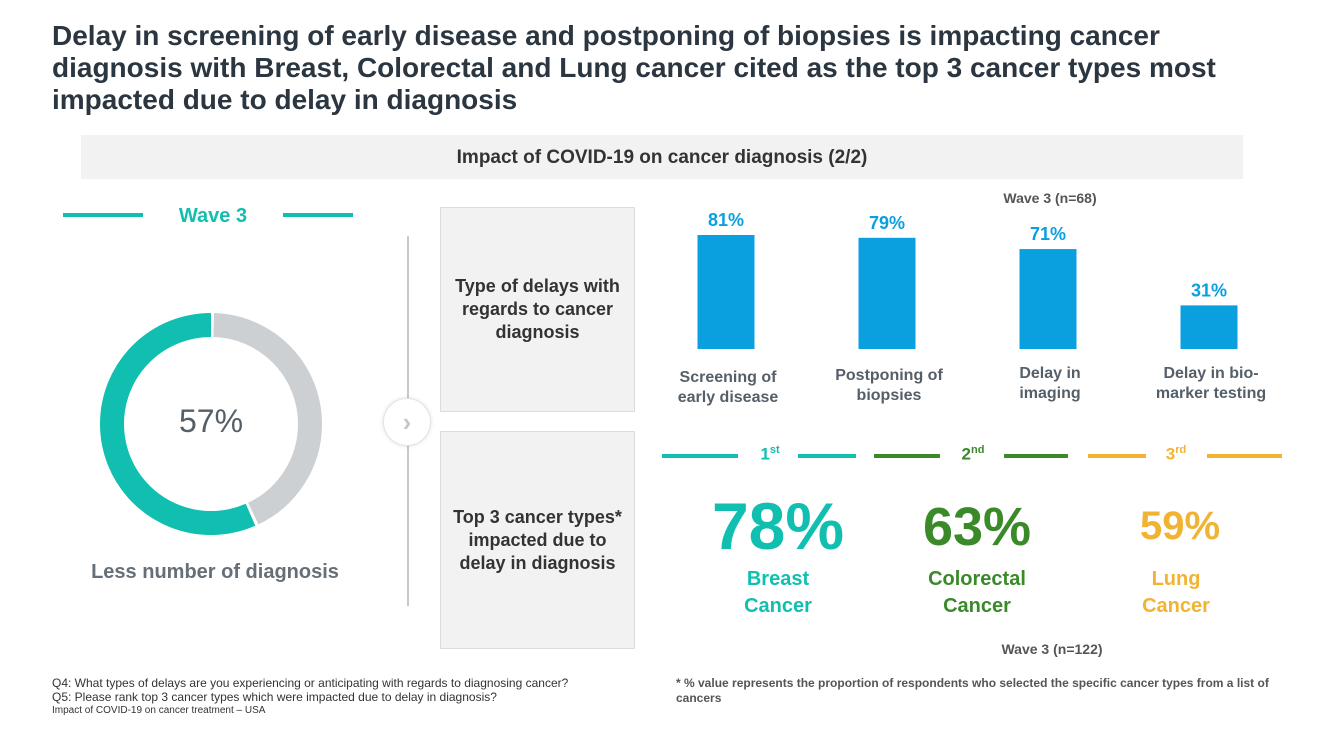  What do you see at coordinates (1176, 454) in the screenshot?
I see `rank-3-label: 3rd` at bounding box center [1176, 454].